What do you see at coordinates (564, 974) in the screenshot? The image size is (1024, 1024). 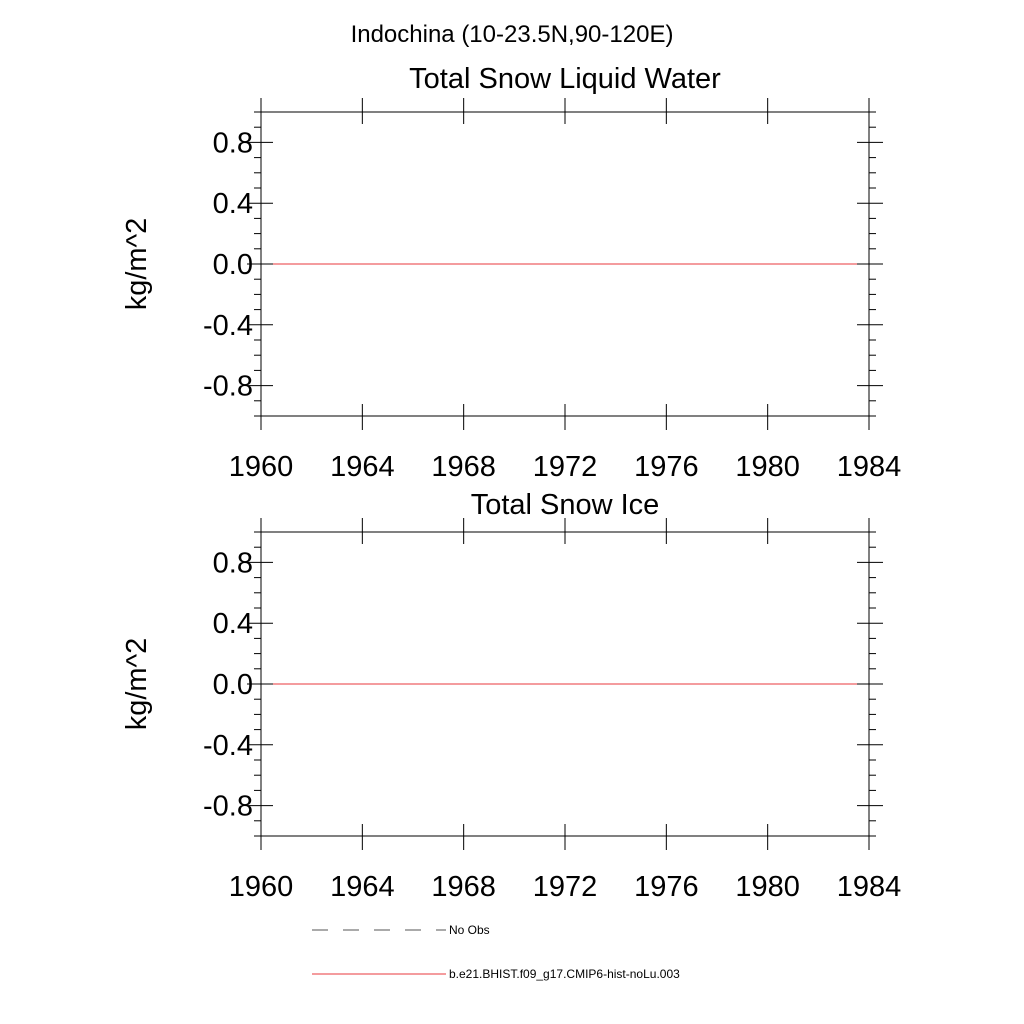 I see `legend-label: b.e21.BHIST.f09_g17.CMIP6-hist-noLu.003` at bounding box center [564, 974].